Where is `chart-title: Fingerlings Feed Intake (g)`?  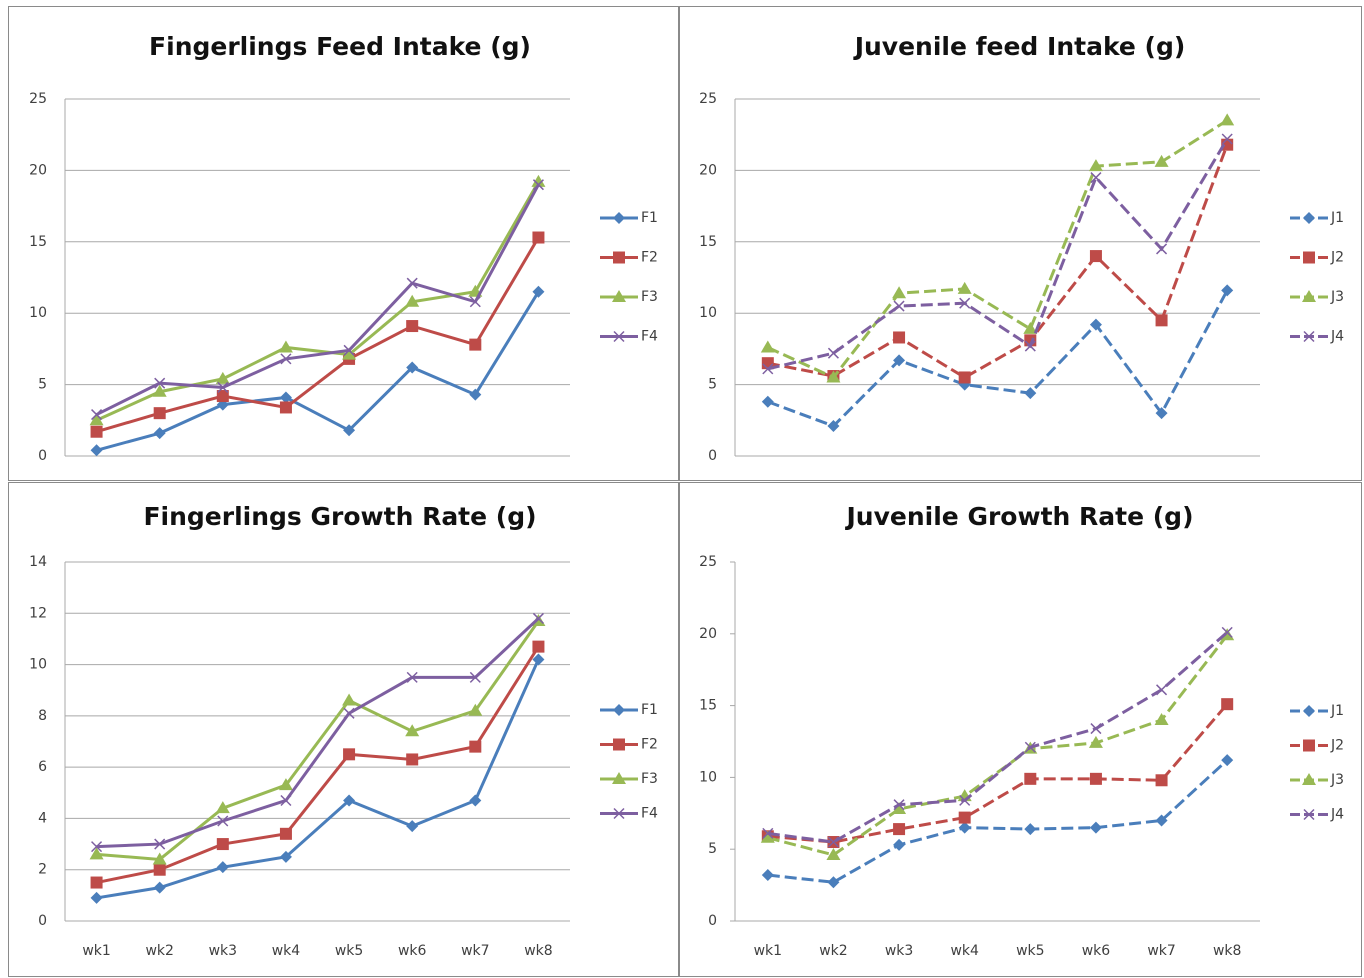 chart-title: Fingerlings Feed Intake (g) is located at coordinates (340, 46).